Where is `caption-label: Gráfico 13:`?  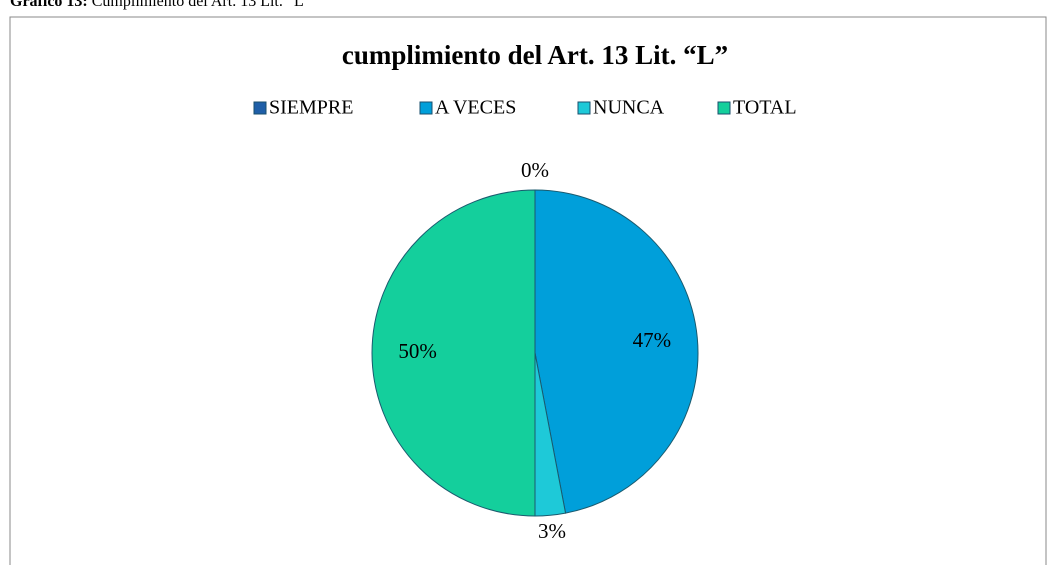
caption-label: Gráfico 13: is located at coordinates (49, 5).